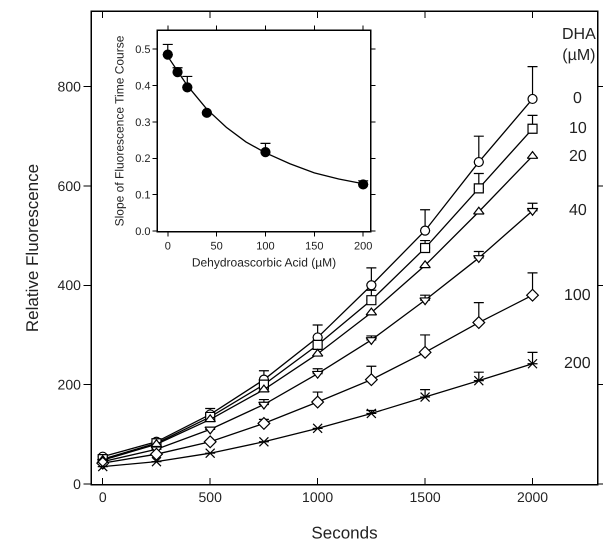 The width and height of the screenshot is (603, 551). What do you see at coordinates (577, 363) in the screenshot?
I see `series-label: 200` at bounding box center [577, 363].